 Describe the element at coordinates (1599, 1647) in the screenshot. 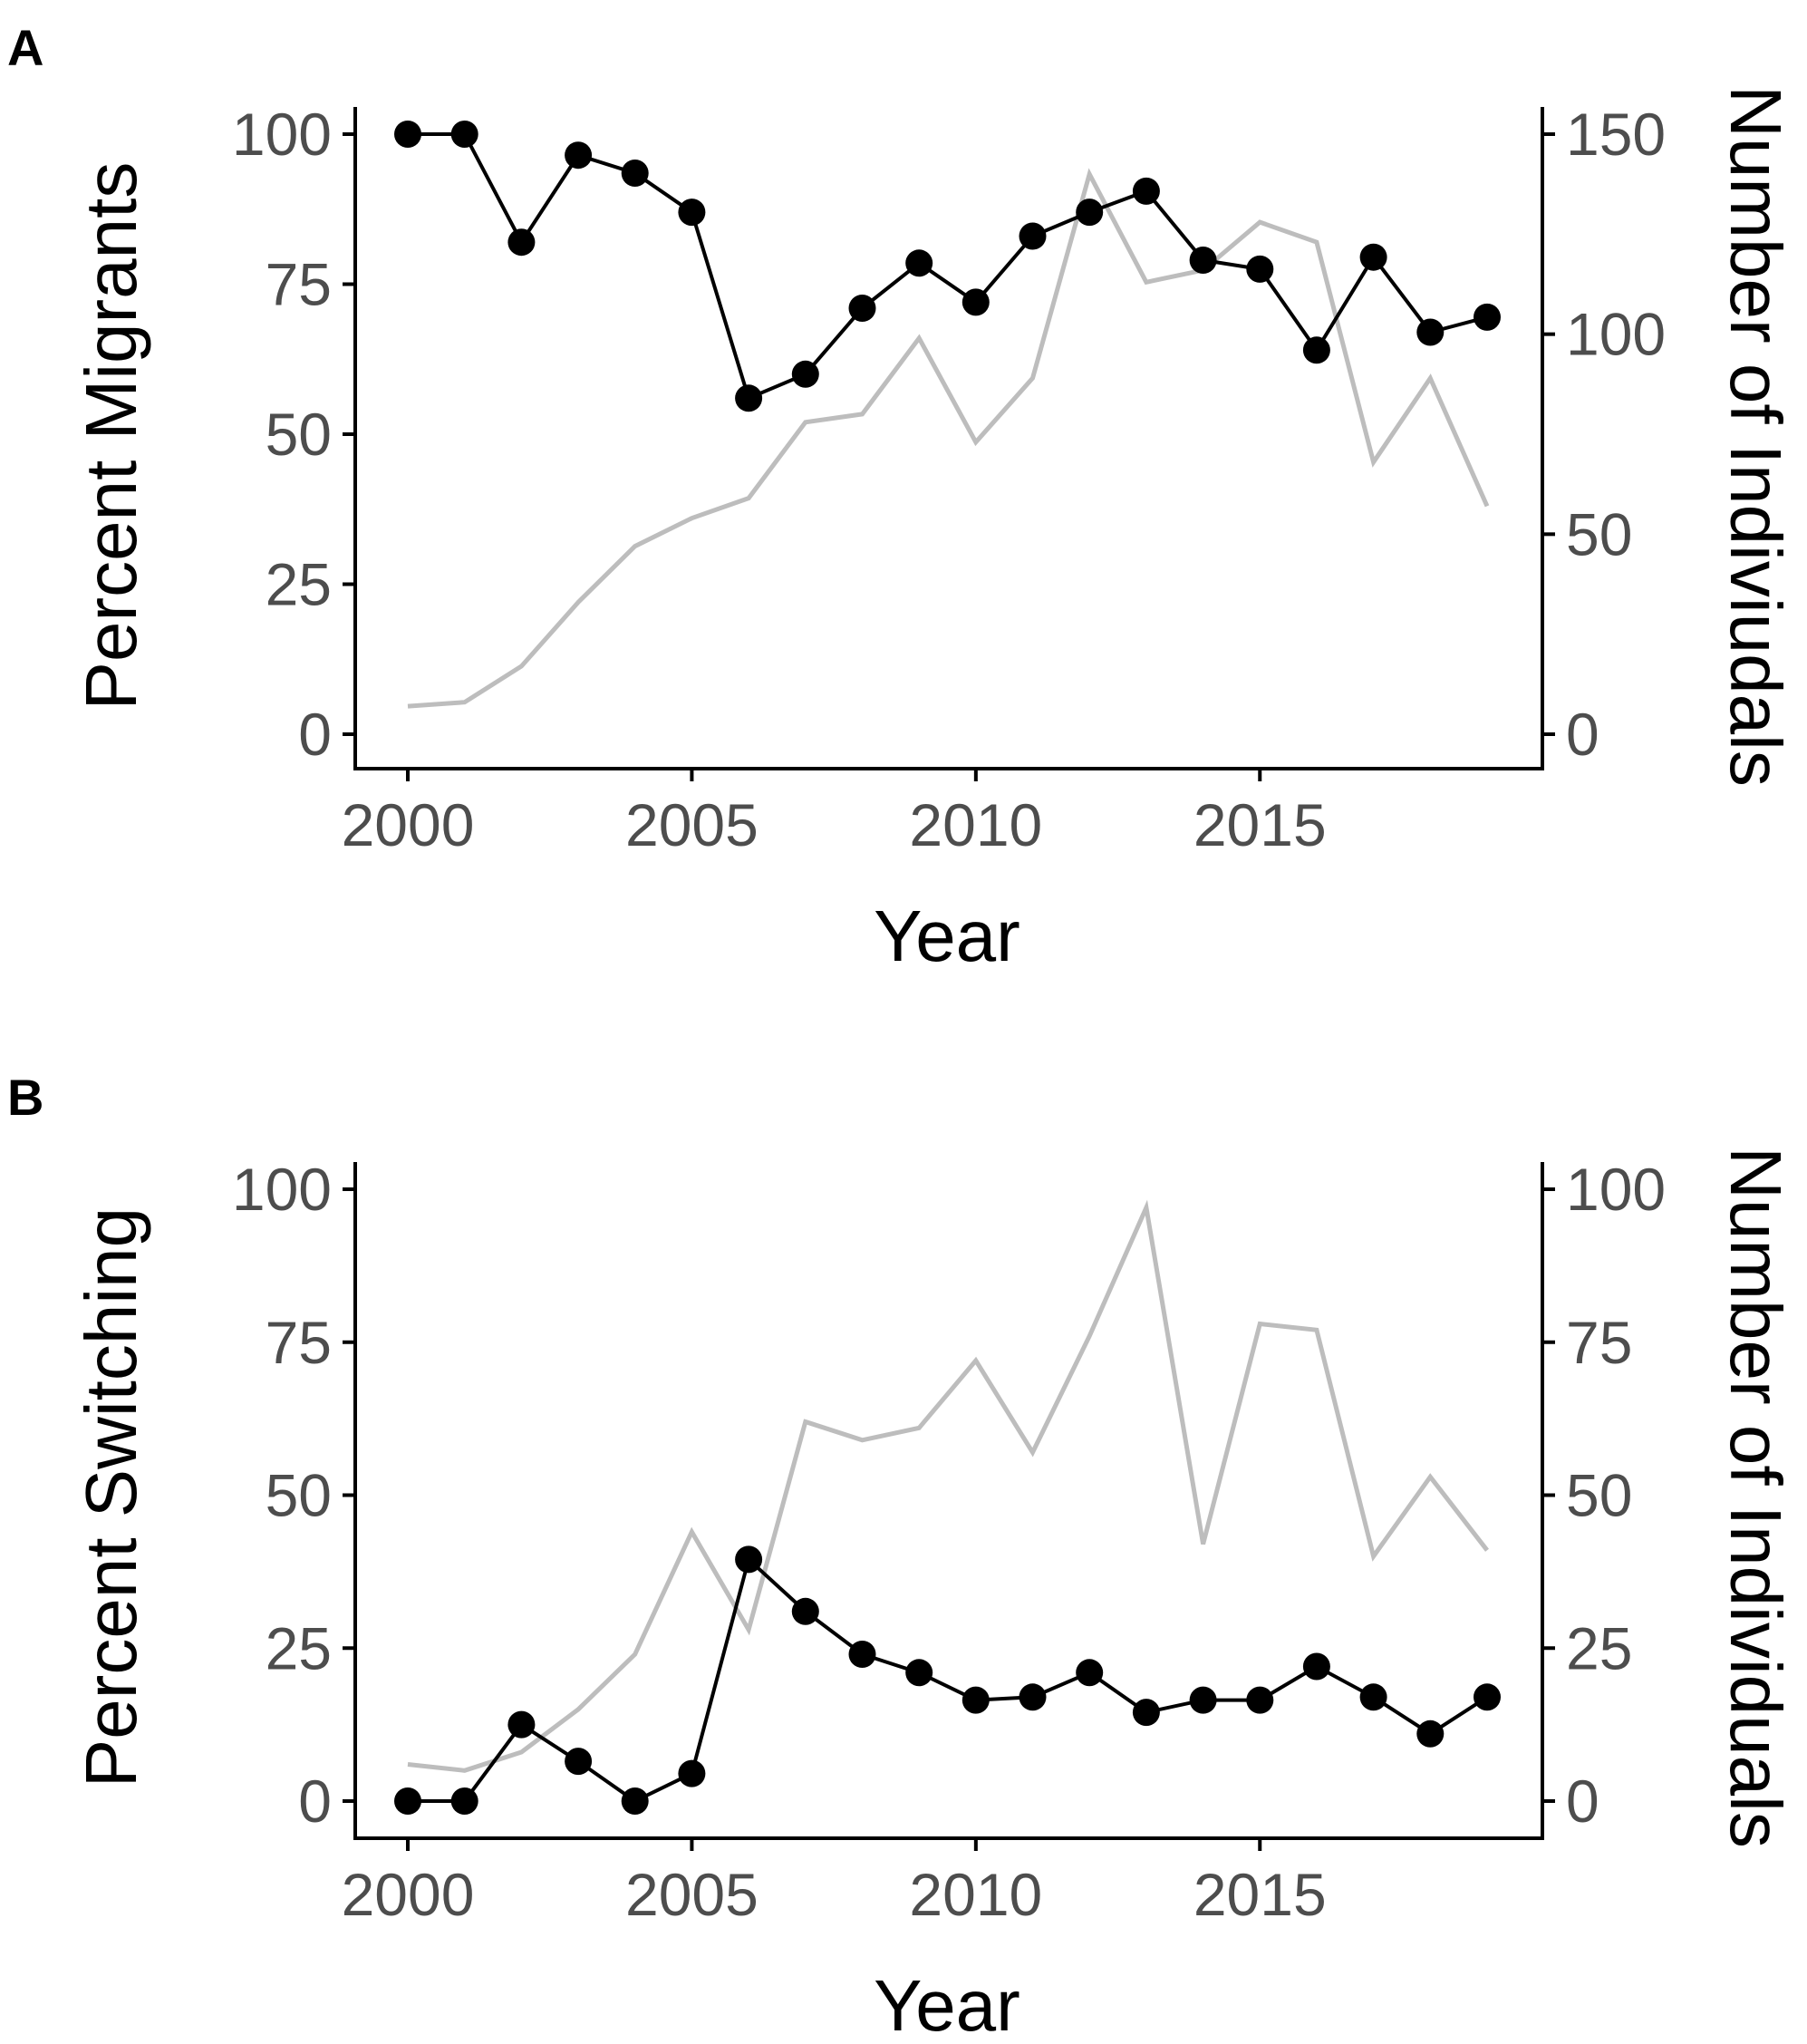

I see `panel-b-right-tick-label: 25` at that location.